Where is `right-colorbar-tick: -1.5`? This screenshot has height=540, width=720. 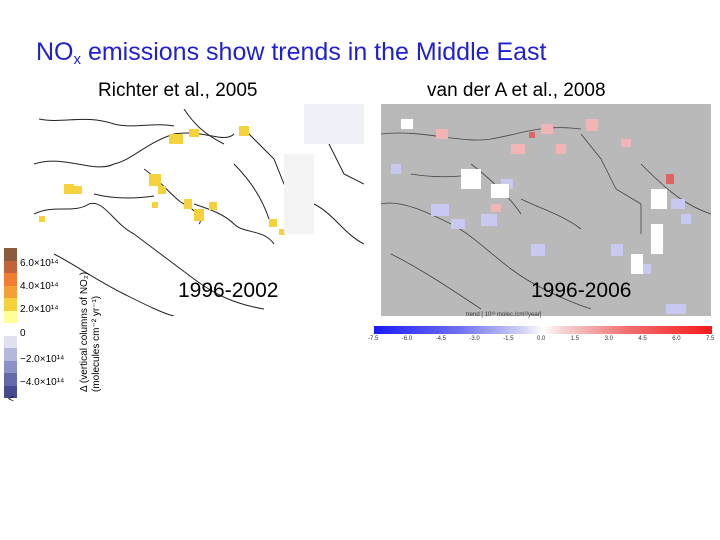
right-colorbar-tick: -1.5 is located at coordinates (508, 339).